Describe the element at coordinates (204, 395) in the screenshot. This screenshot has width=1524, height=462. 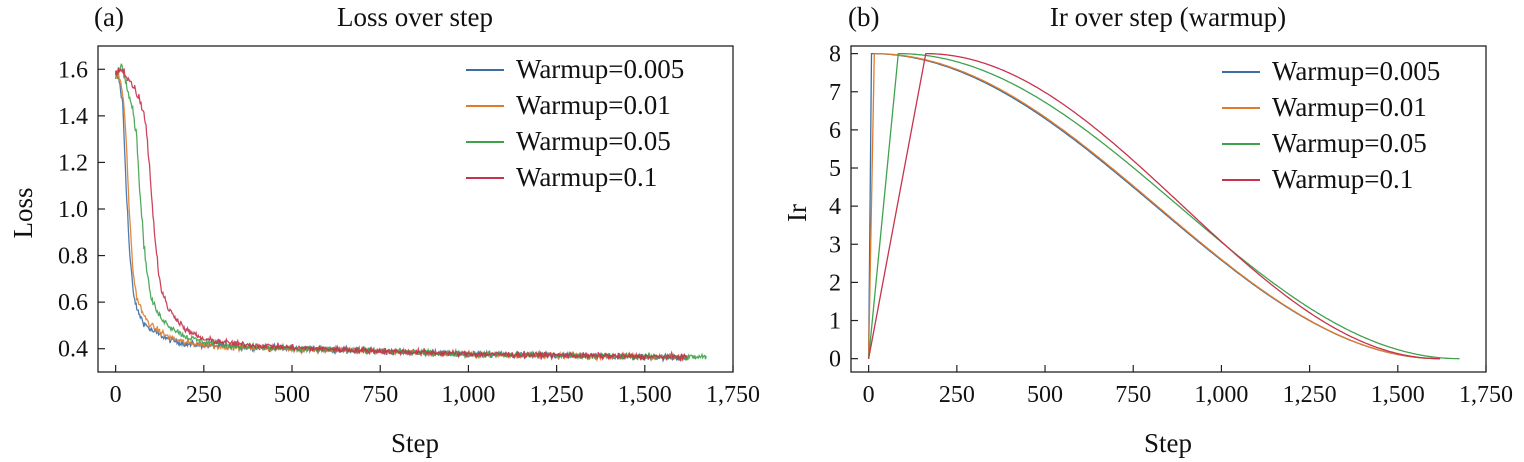
I see `loss-x-tick-label: 250` at that location.